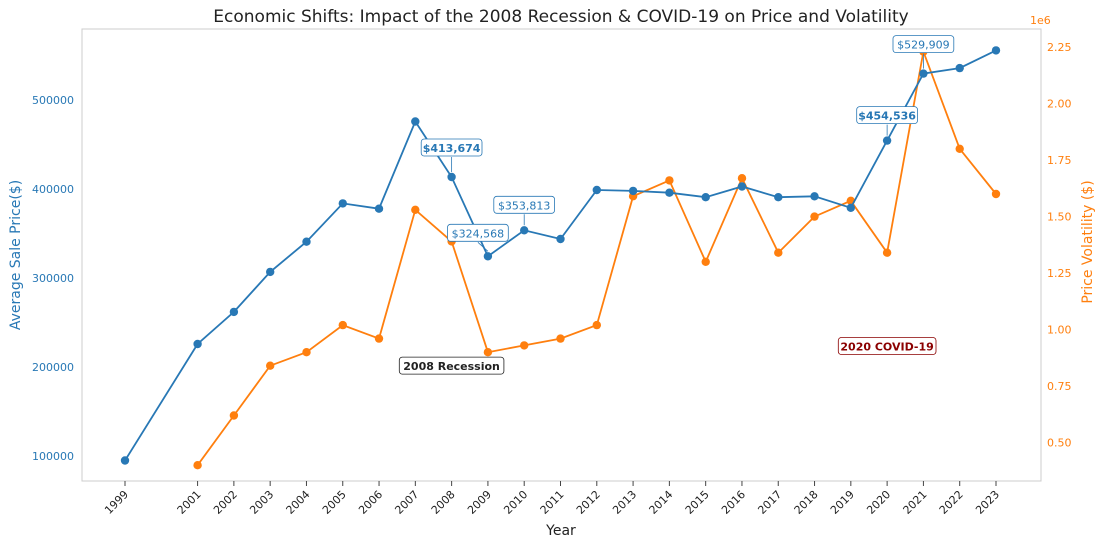 The width and height of the screenshot is (1106, 551). What do you see at coordinates (1059, 217) in the screenshot?
I see `right-y-tick-label: 1.50` at bounding box center [1059, 217].